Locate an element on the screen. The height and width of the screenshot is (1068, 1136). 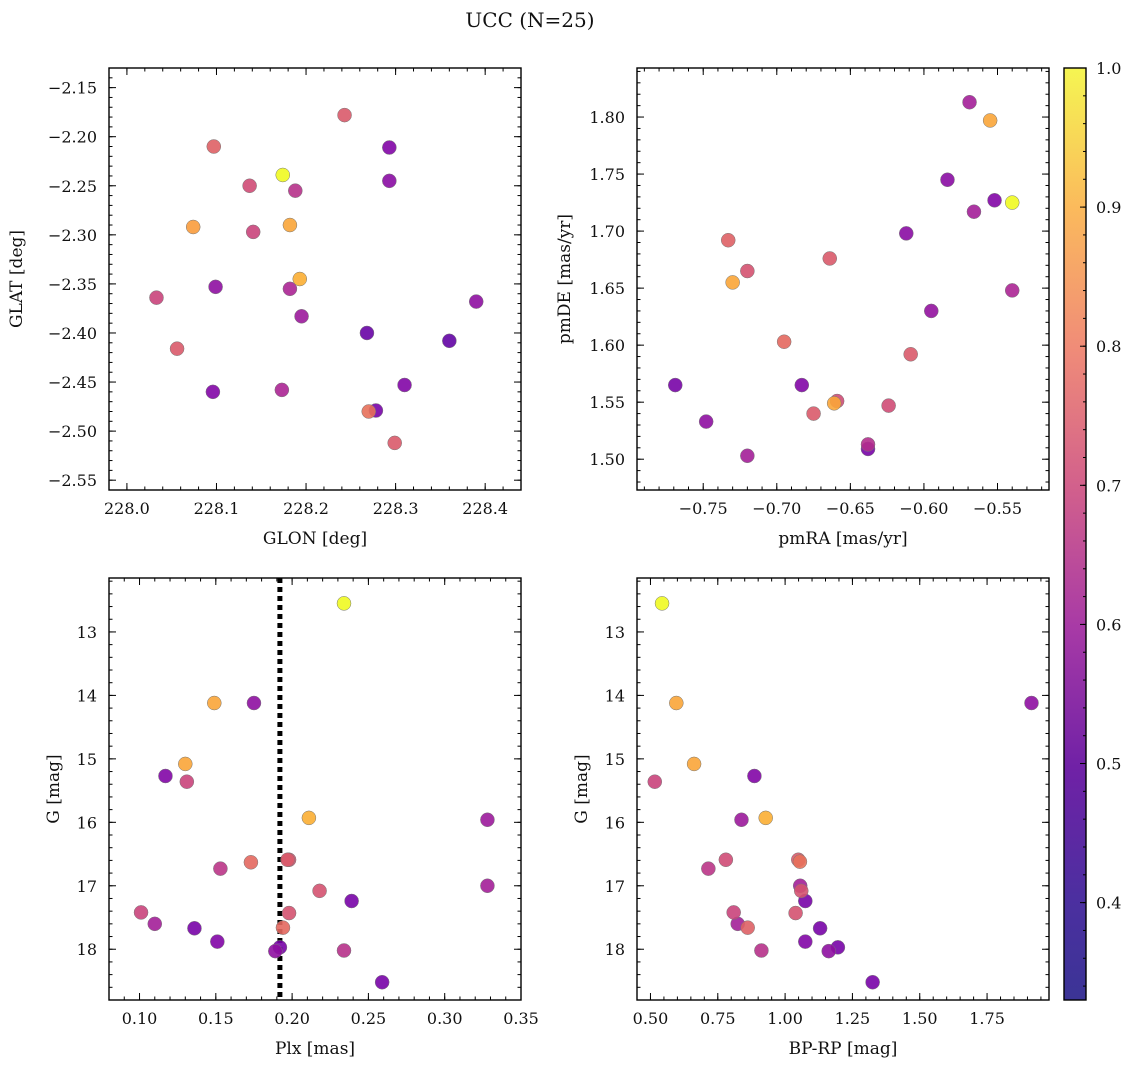
axes-frame is located at coordinates (315, 789).